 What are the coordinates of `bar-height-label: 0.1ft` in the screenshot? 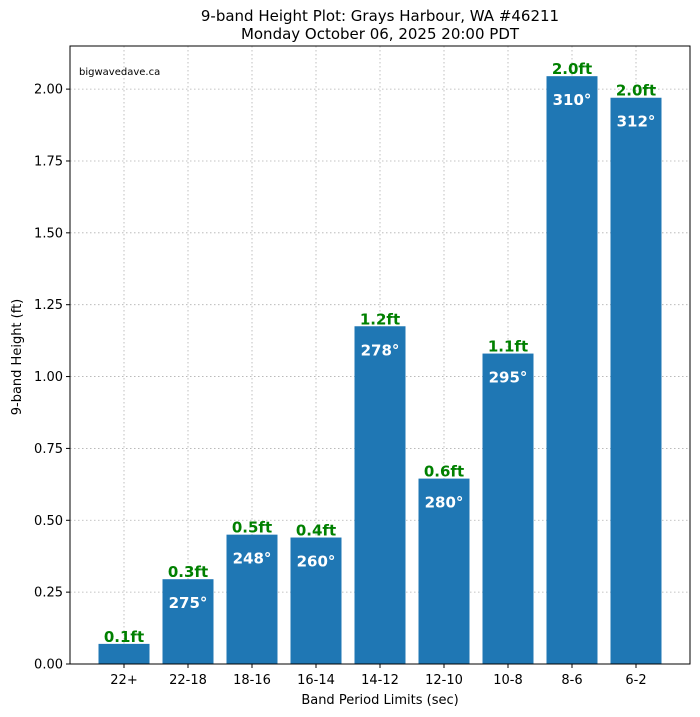 It's located at (124, 637).